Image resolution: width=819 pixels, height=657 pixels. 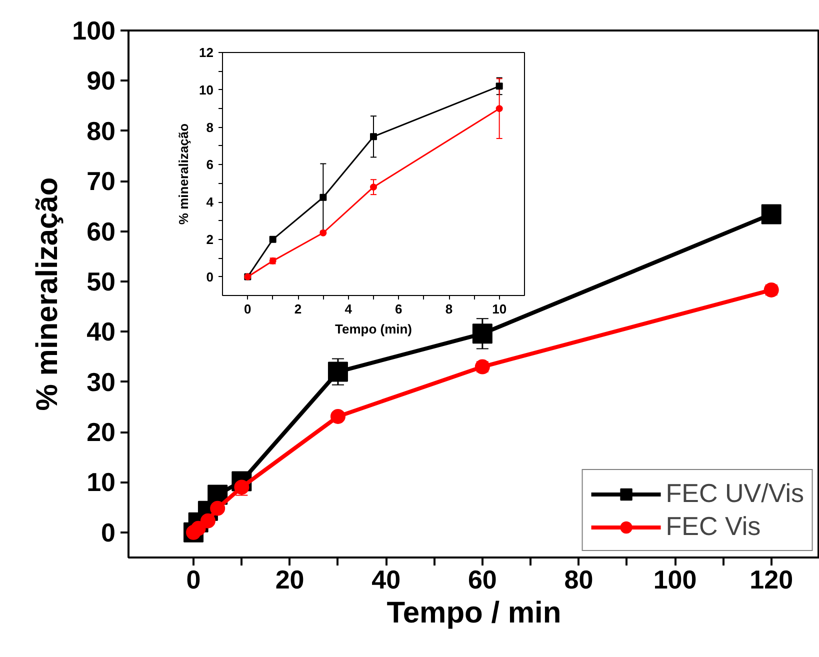 What do you see at coordinates (210, 164) in the screenshot?
I see `y-tick-label: 6` at bounding box center [210, 164].